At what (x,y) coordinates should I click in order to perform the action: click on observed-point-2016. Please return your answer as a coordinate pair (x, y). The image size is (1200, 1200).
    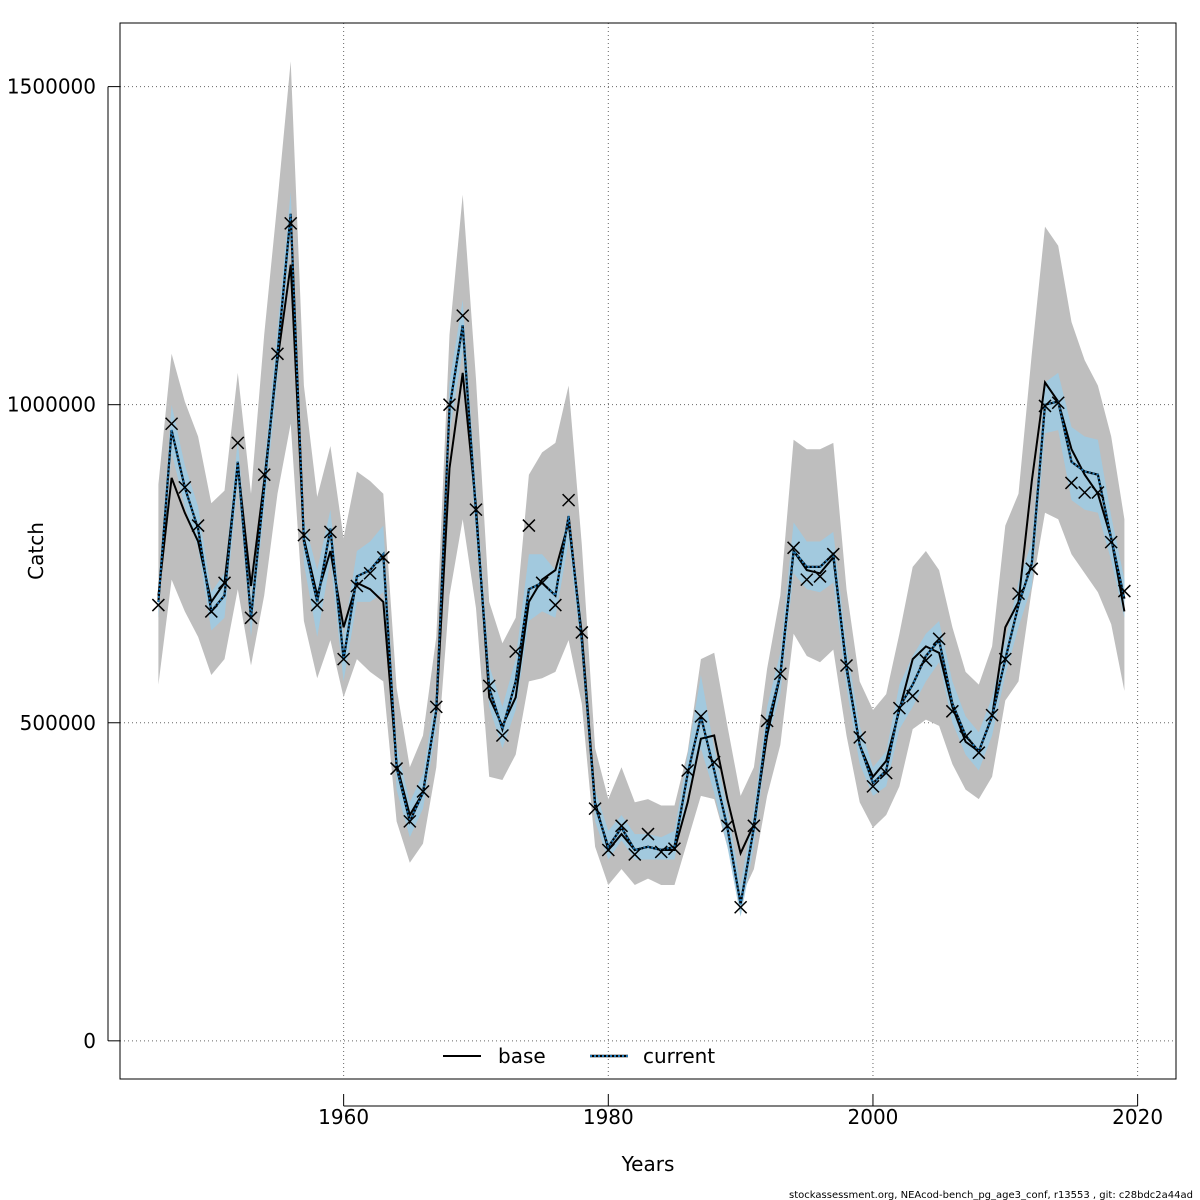
    Looking at the image, I should click on (1085, 492).